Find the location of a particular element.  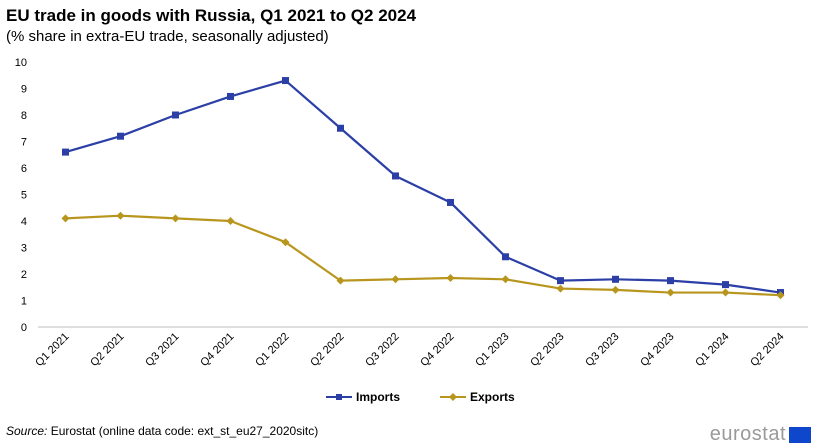

eurostat-logo: eurostat is located at coordinates (760, 434).